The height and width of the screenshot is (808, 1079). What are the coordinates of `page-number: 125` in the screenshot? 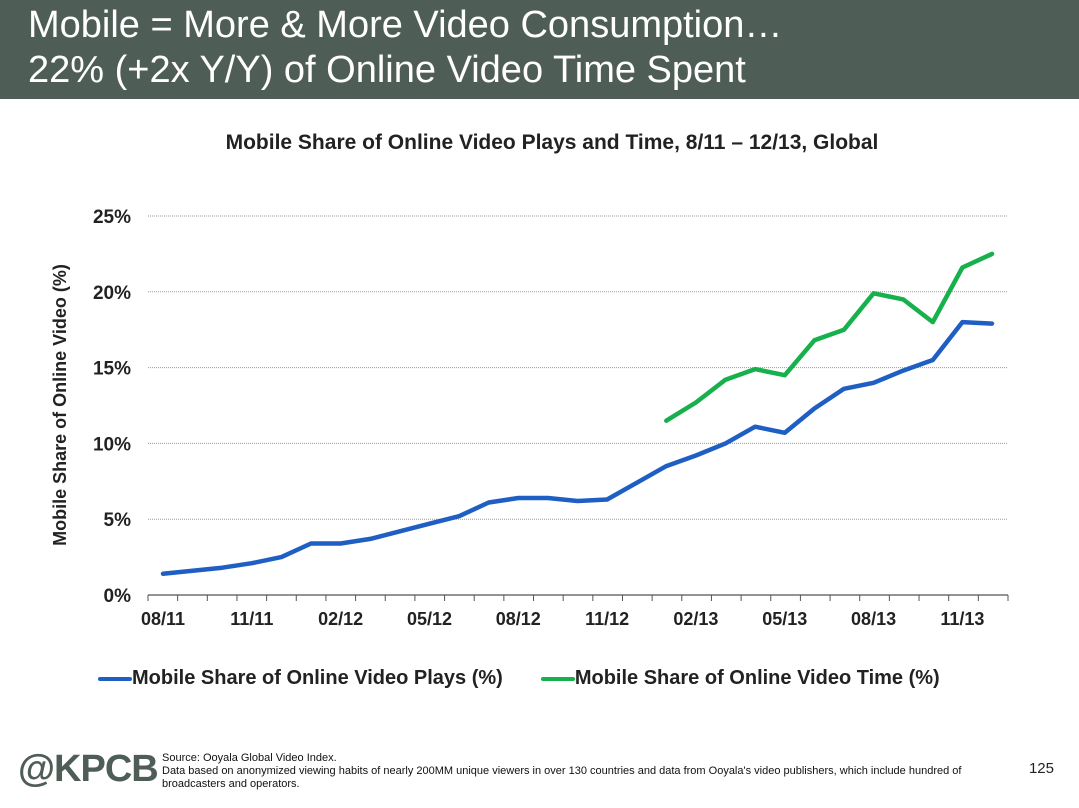 It's located at (1041, 768).